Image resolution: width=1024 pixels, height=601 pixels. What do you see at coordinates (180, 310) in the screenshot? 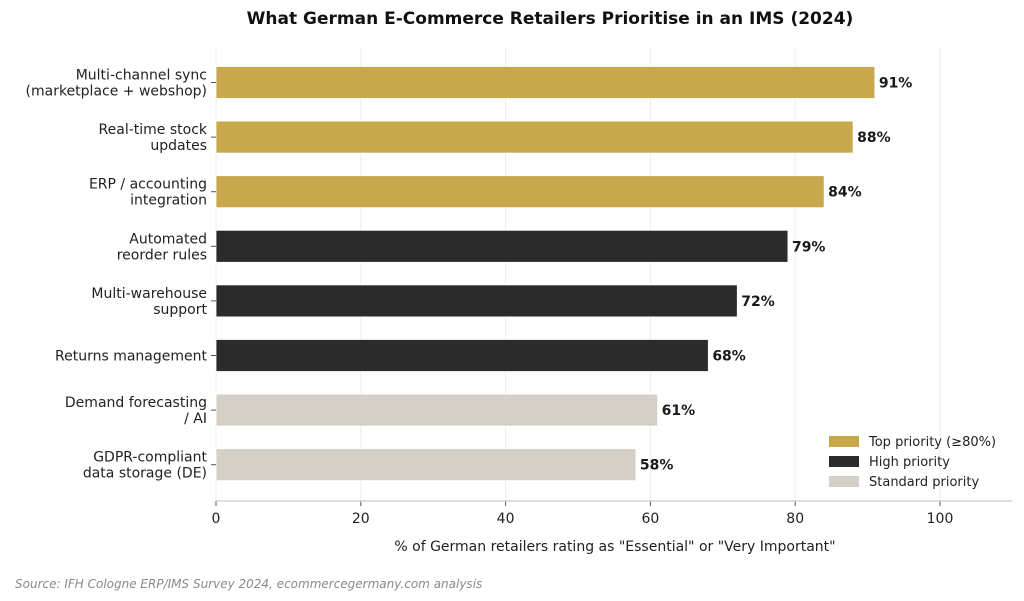
I see `y-category-label: support` at bounding box center [180, 310].